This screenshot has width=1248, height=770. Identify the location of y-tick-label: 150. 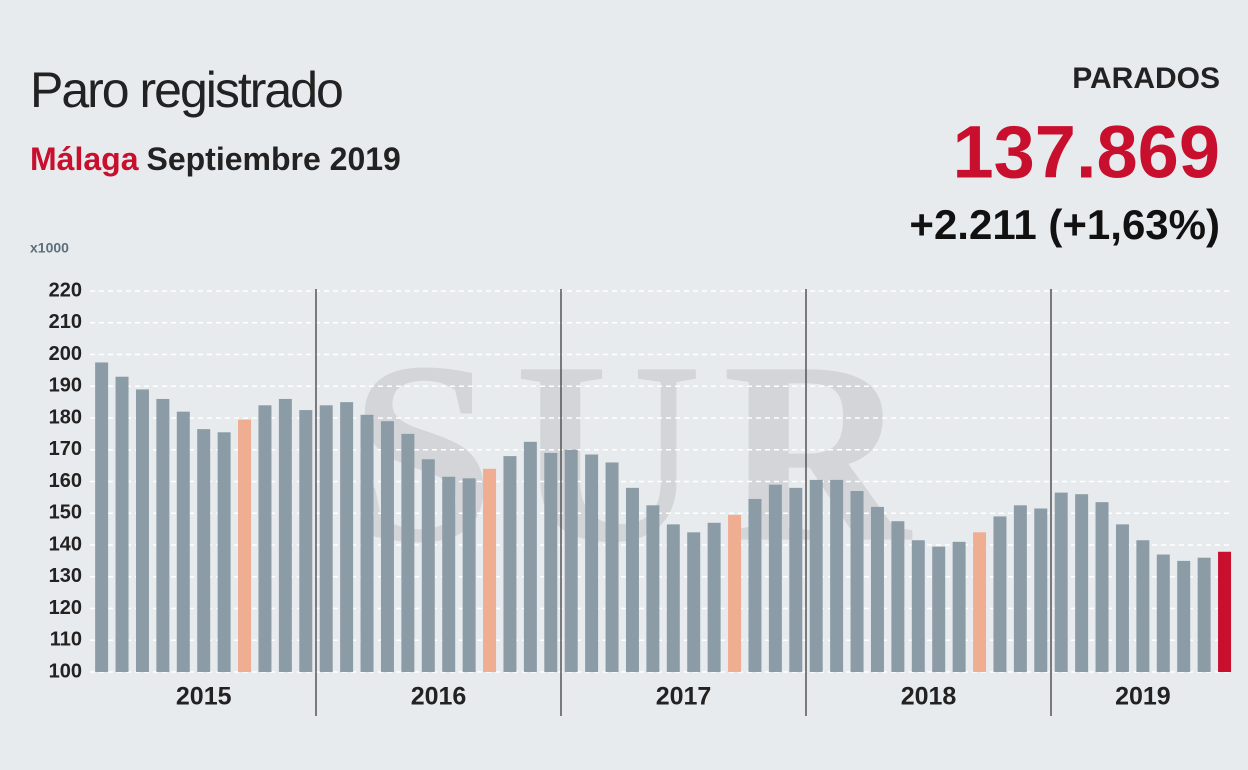
(65, 513).